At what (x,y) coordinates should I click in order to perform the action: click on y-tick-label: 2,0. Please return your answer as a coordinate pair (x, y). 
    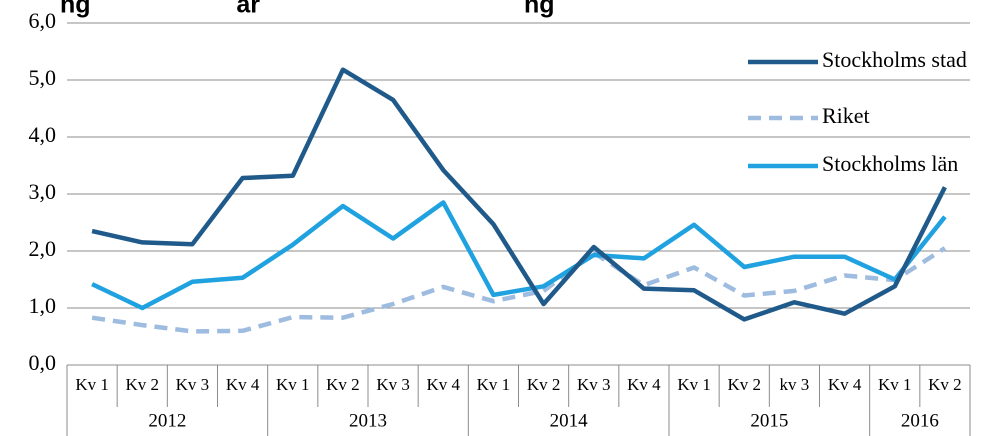
    Looking at the image, I should click on (43, 248).